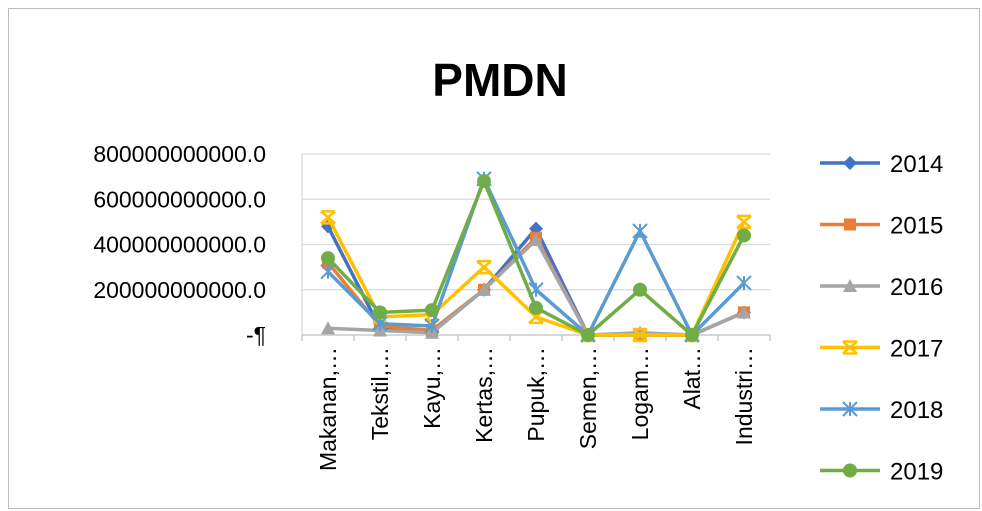 The image size is (982, 511). I want to click on legend-label: 2018, so click(916, 410).